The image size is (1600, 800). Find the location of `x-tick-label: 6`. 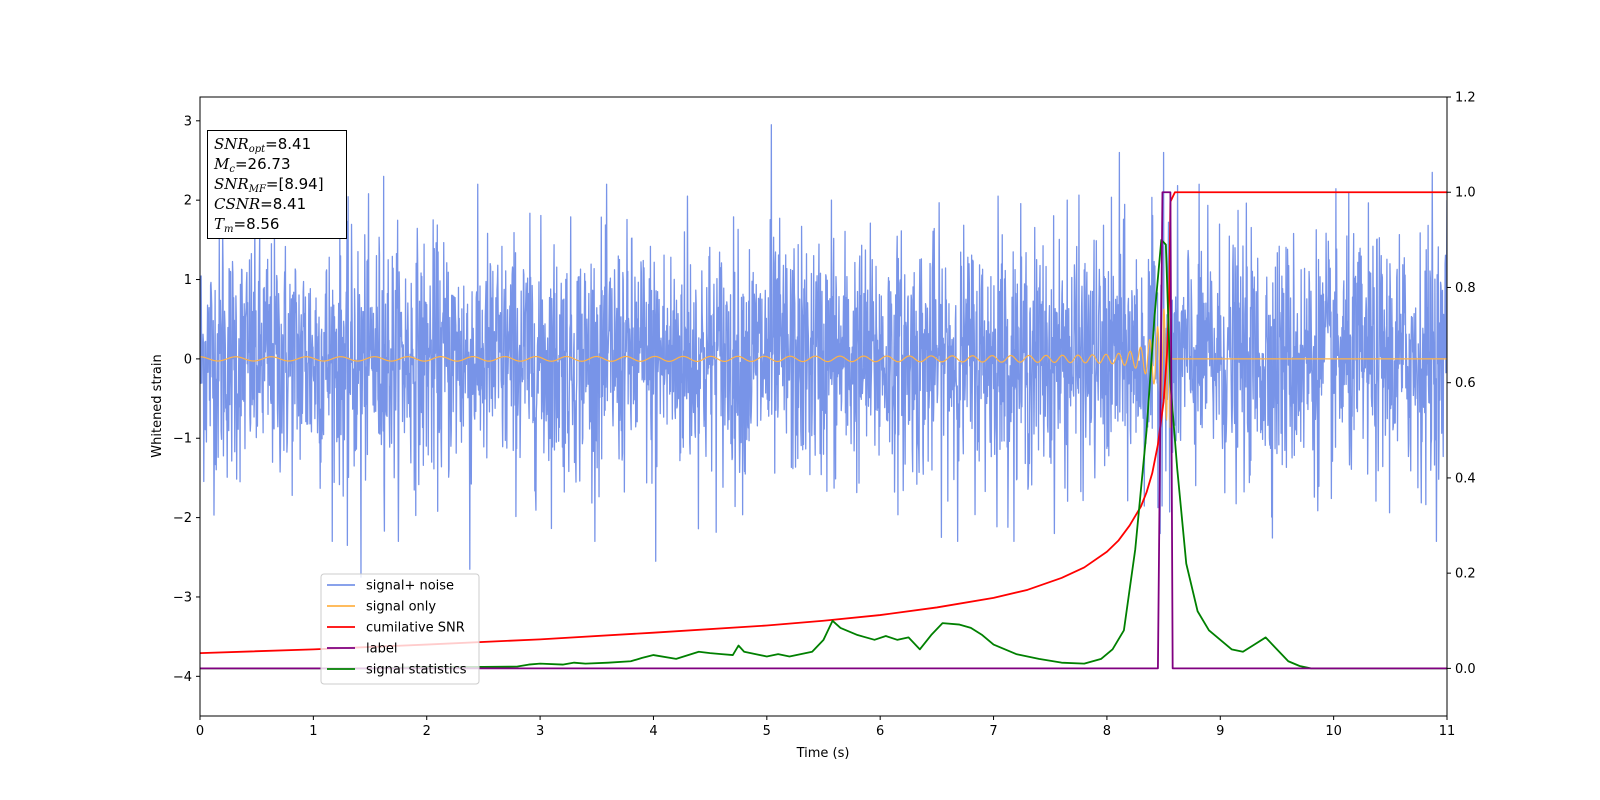

x-tick-label: 6 is located at coordinates (880, 731).